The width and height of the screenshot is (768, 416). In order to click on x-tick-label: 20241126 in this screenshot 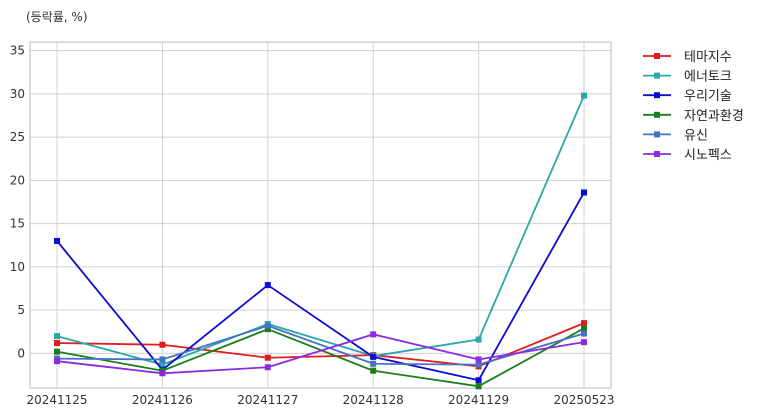, I will do `click(162, 400)`.